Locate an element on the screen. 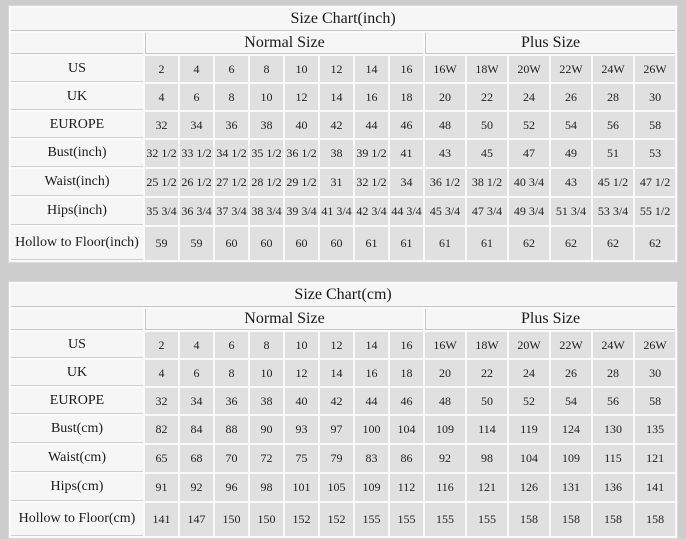  size-value-cell: 115 is located at coordinates (613, 458).